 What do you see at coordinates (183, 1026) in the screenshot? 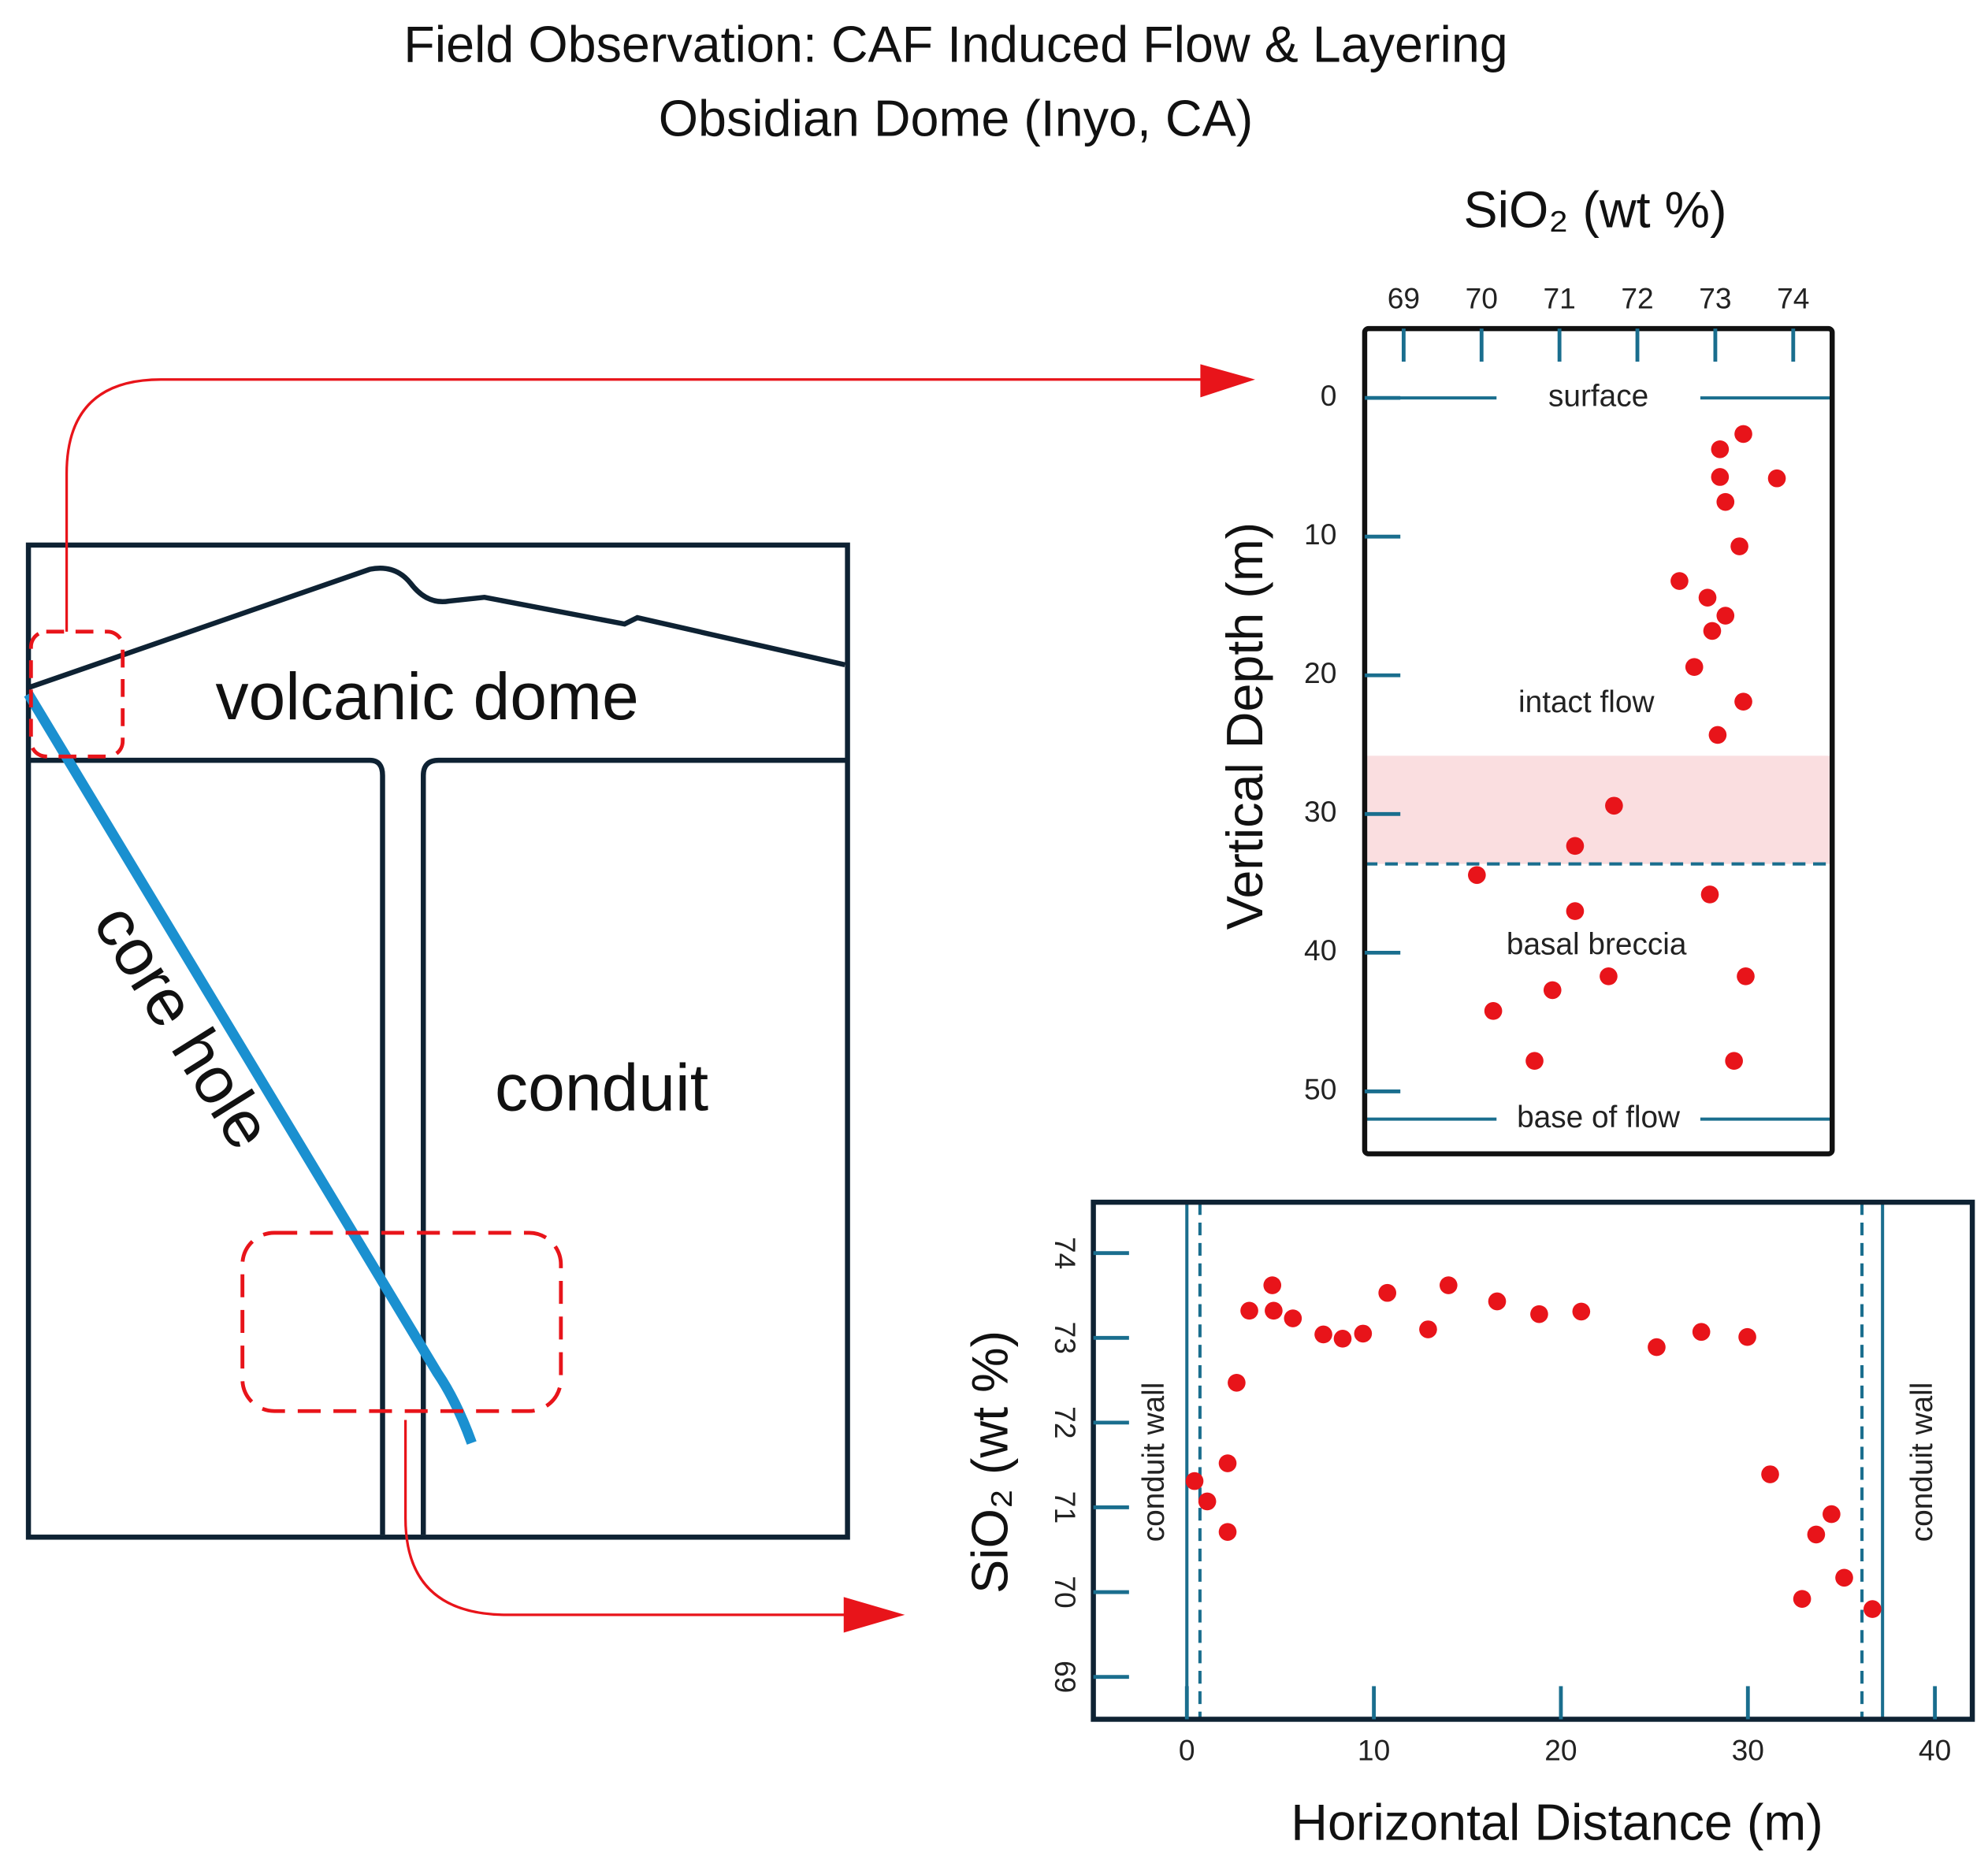
I see `diagram-label: core hole` at bounding box center [183, 1026].